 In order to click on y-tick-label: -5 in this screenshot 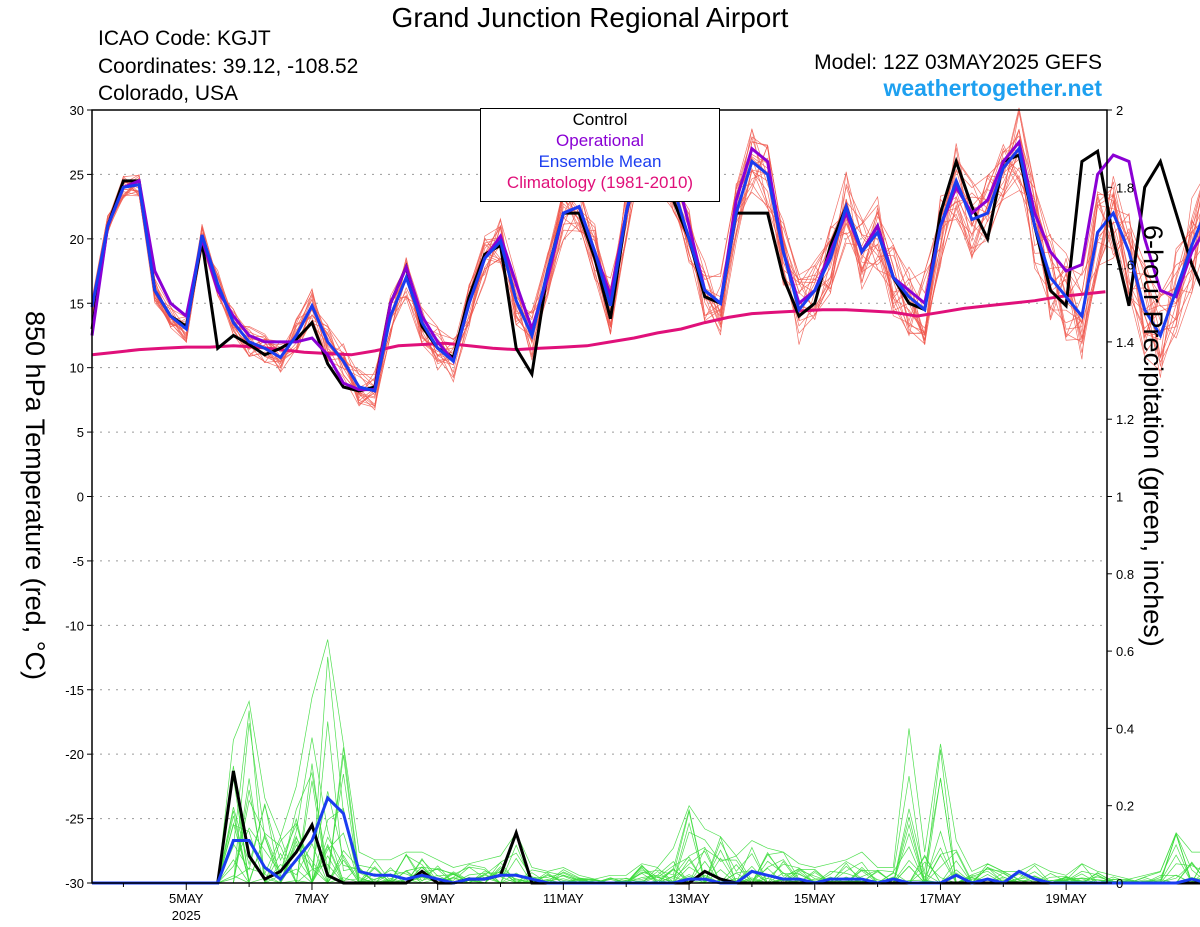, I will do `click(78, 561)`.